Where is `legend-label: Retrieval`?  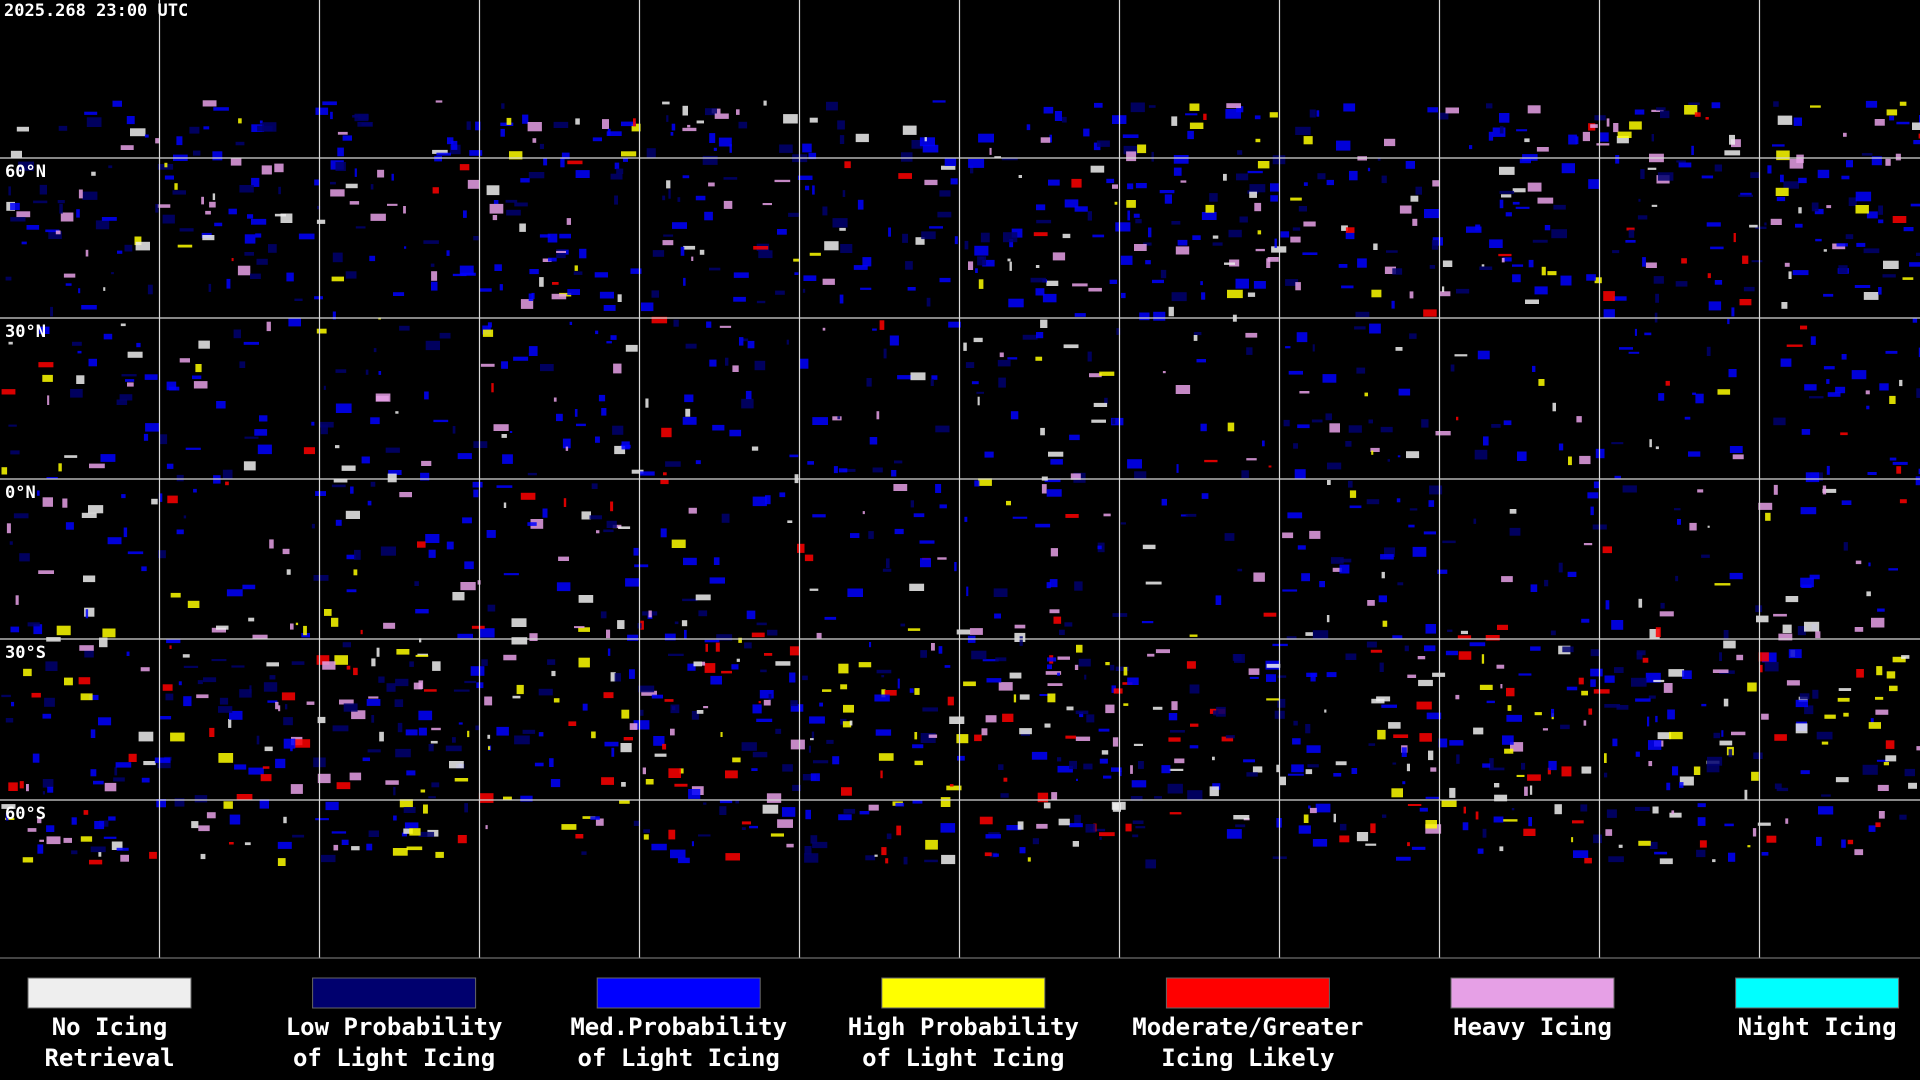 legend-label: Retrieval is located at coordinates (109, 1058).